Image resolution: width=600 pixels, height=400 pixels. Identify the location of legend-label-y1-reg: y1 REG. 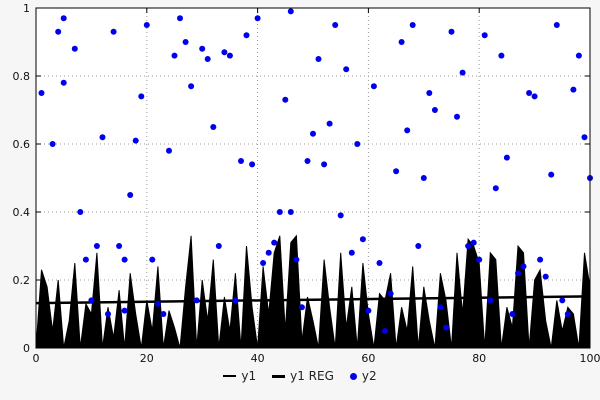
(312, 376).